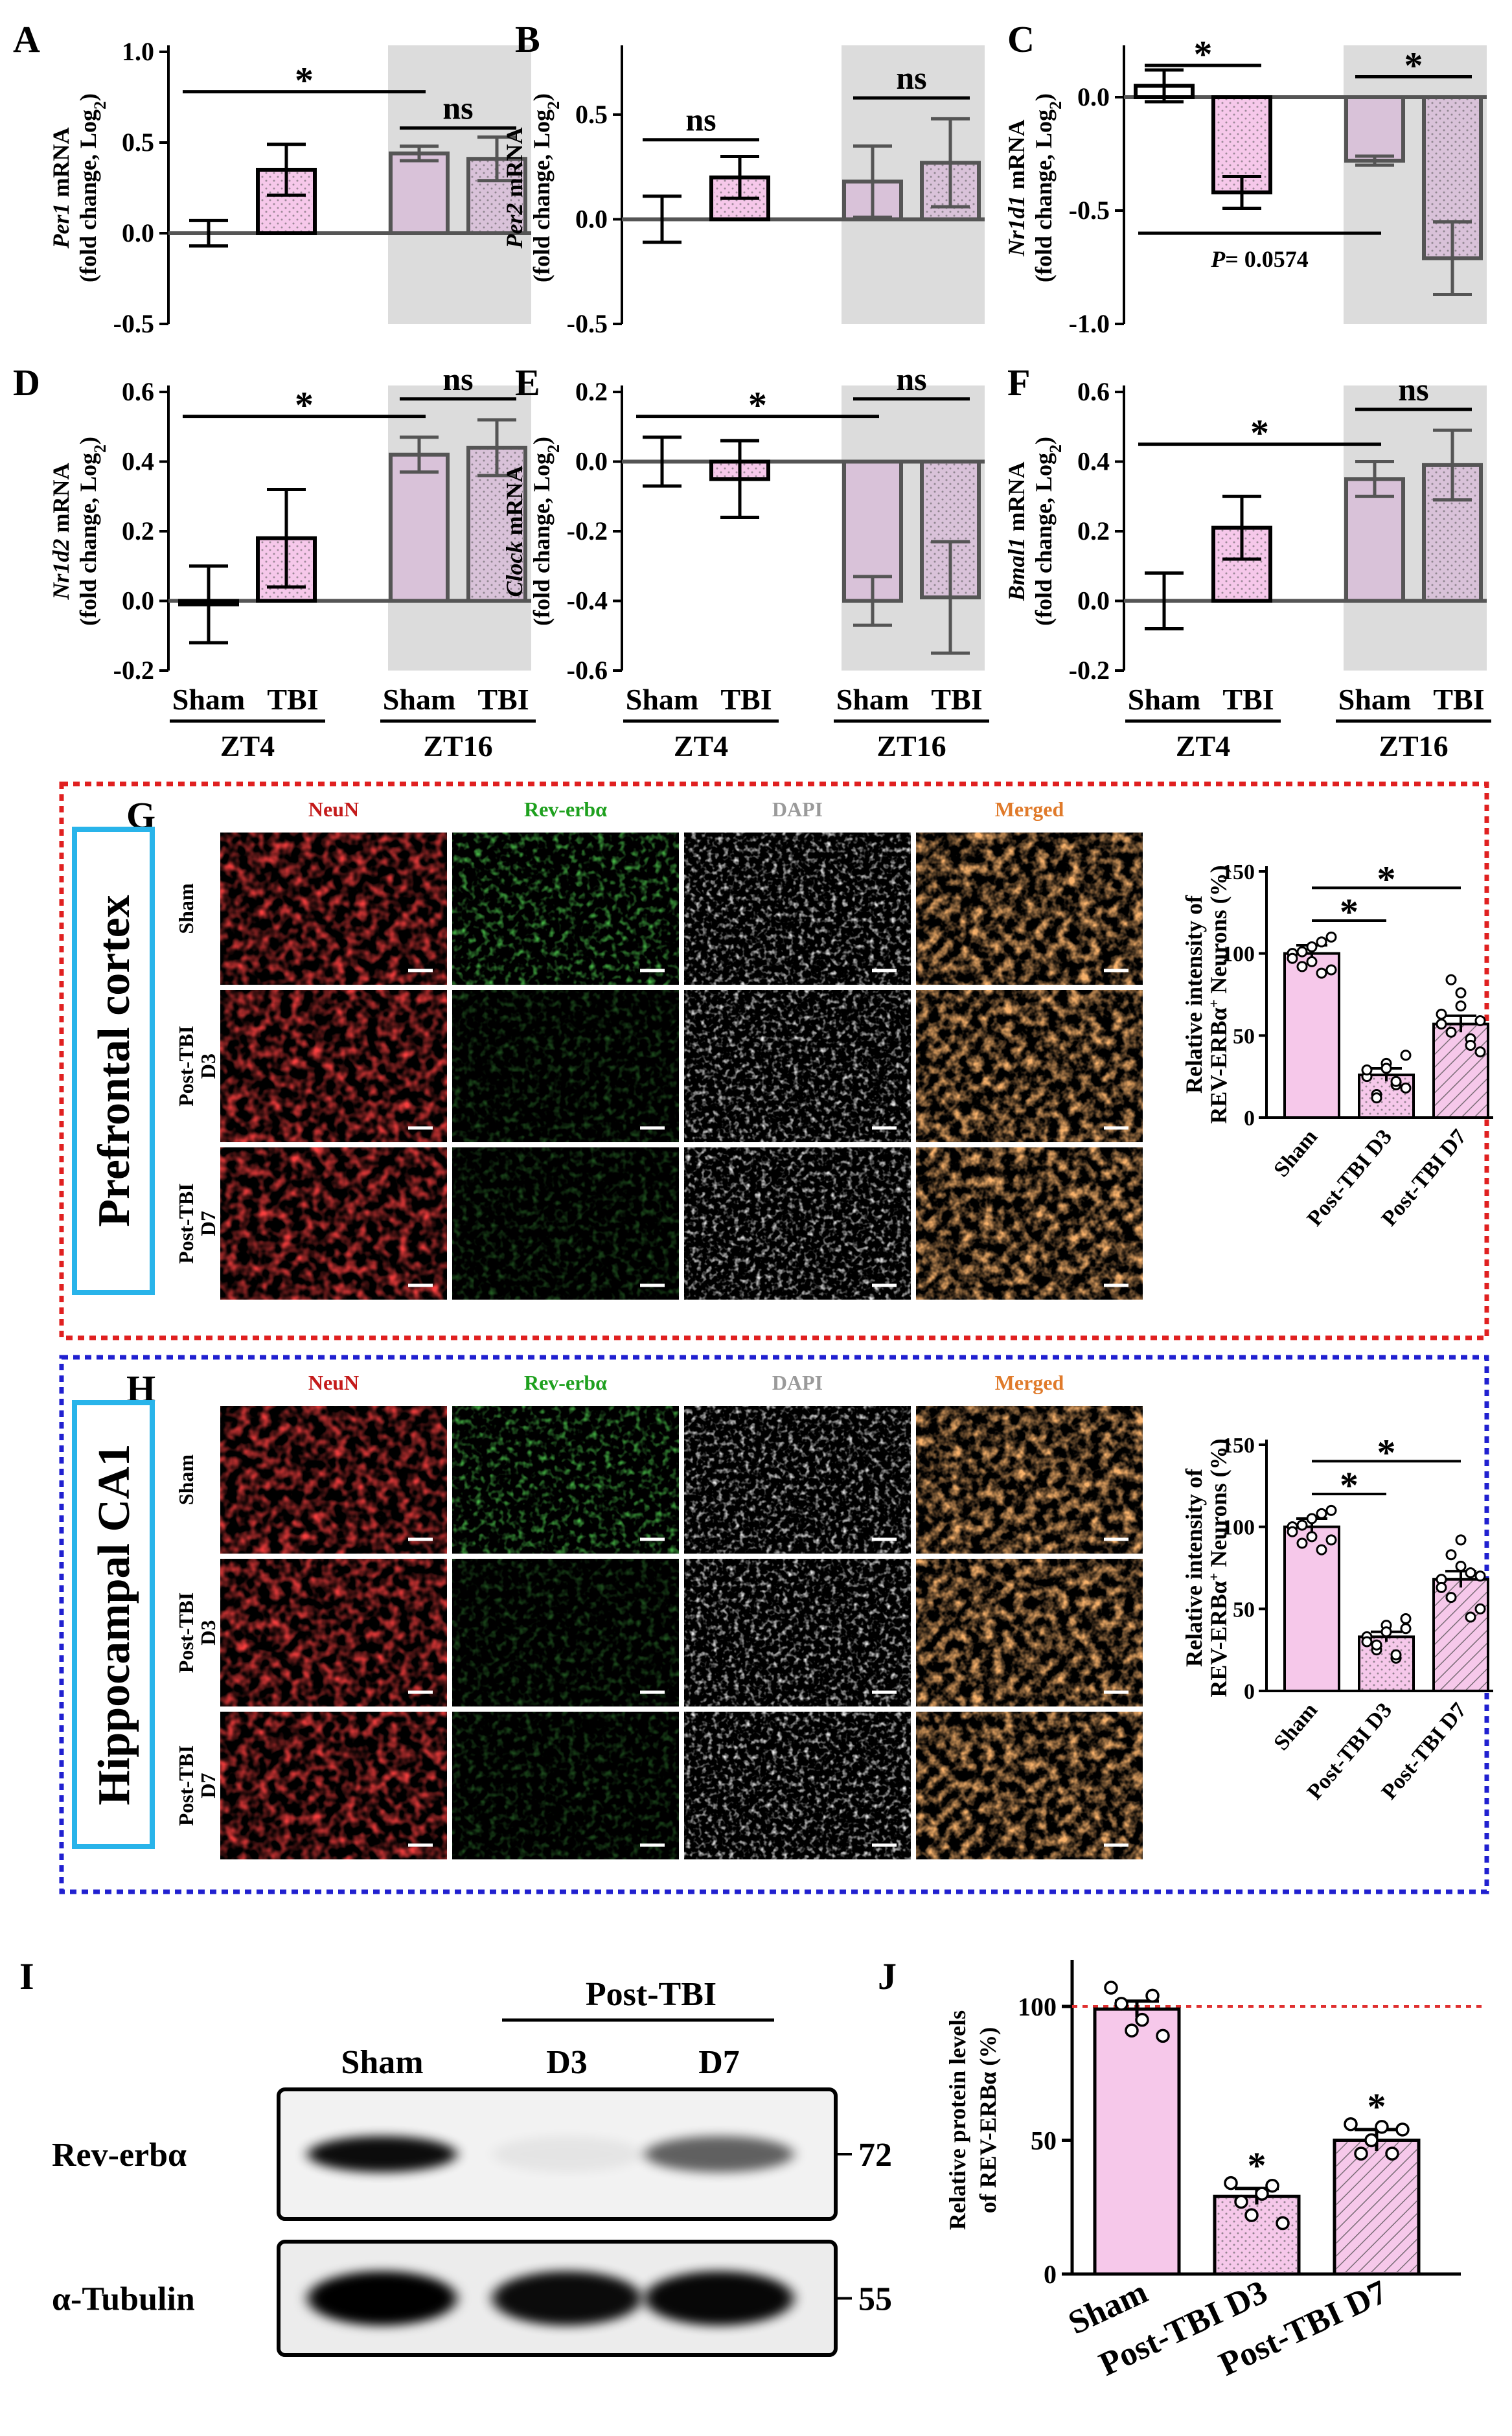 The height and width of the screenshot is (2436, 1512). What do you see at coordinates (382, 2062) in the screenshot?
I see `lane-label-0: Sham` at bounding box center [382, 2062].